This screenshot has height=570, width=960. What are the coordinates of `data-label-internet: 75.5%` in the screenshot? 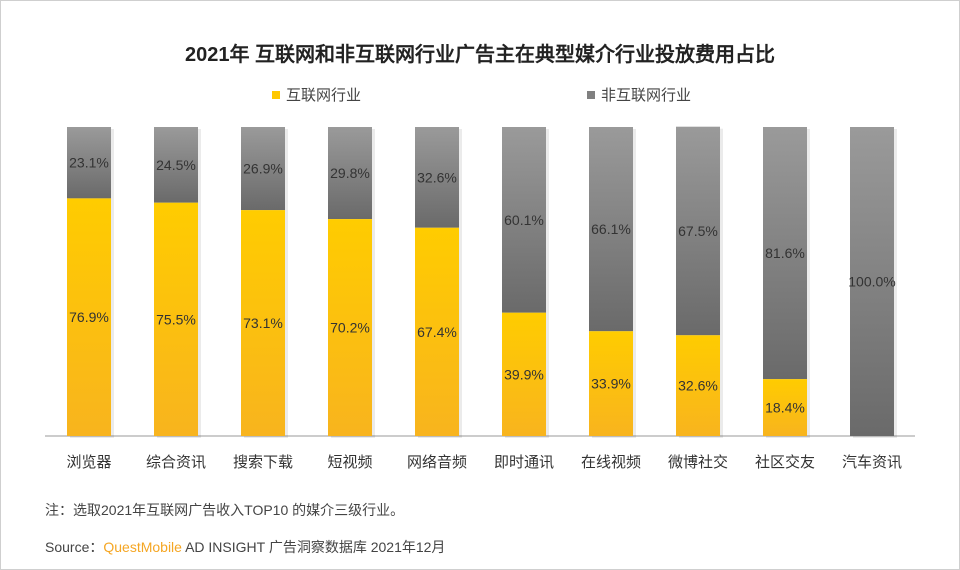 It's located at (176, 319).